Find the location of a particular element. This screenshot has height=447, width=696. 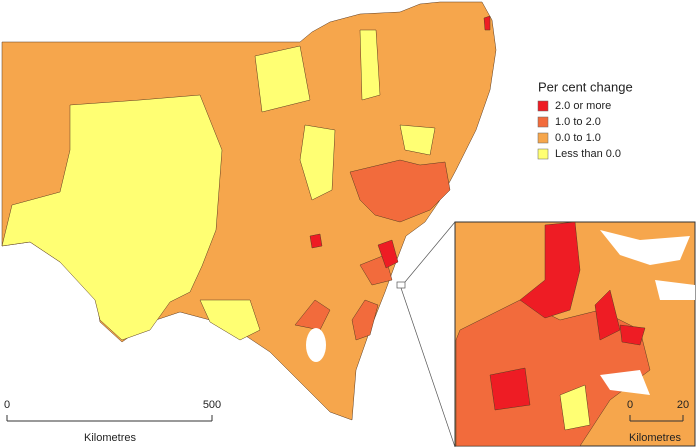

legend-label: Less than 0.0 is located at coordinates (588, 154).